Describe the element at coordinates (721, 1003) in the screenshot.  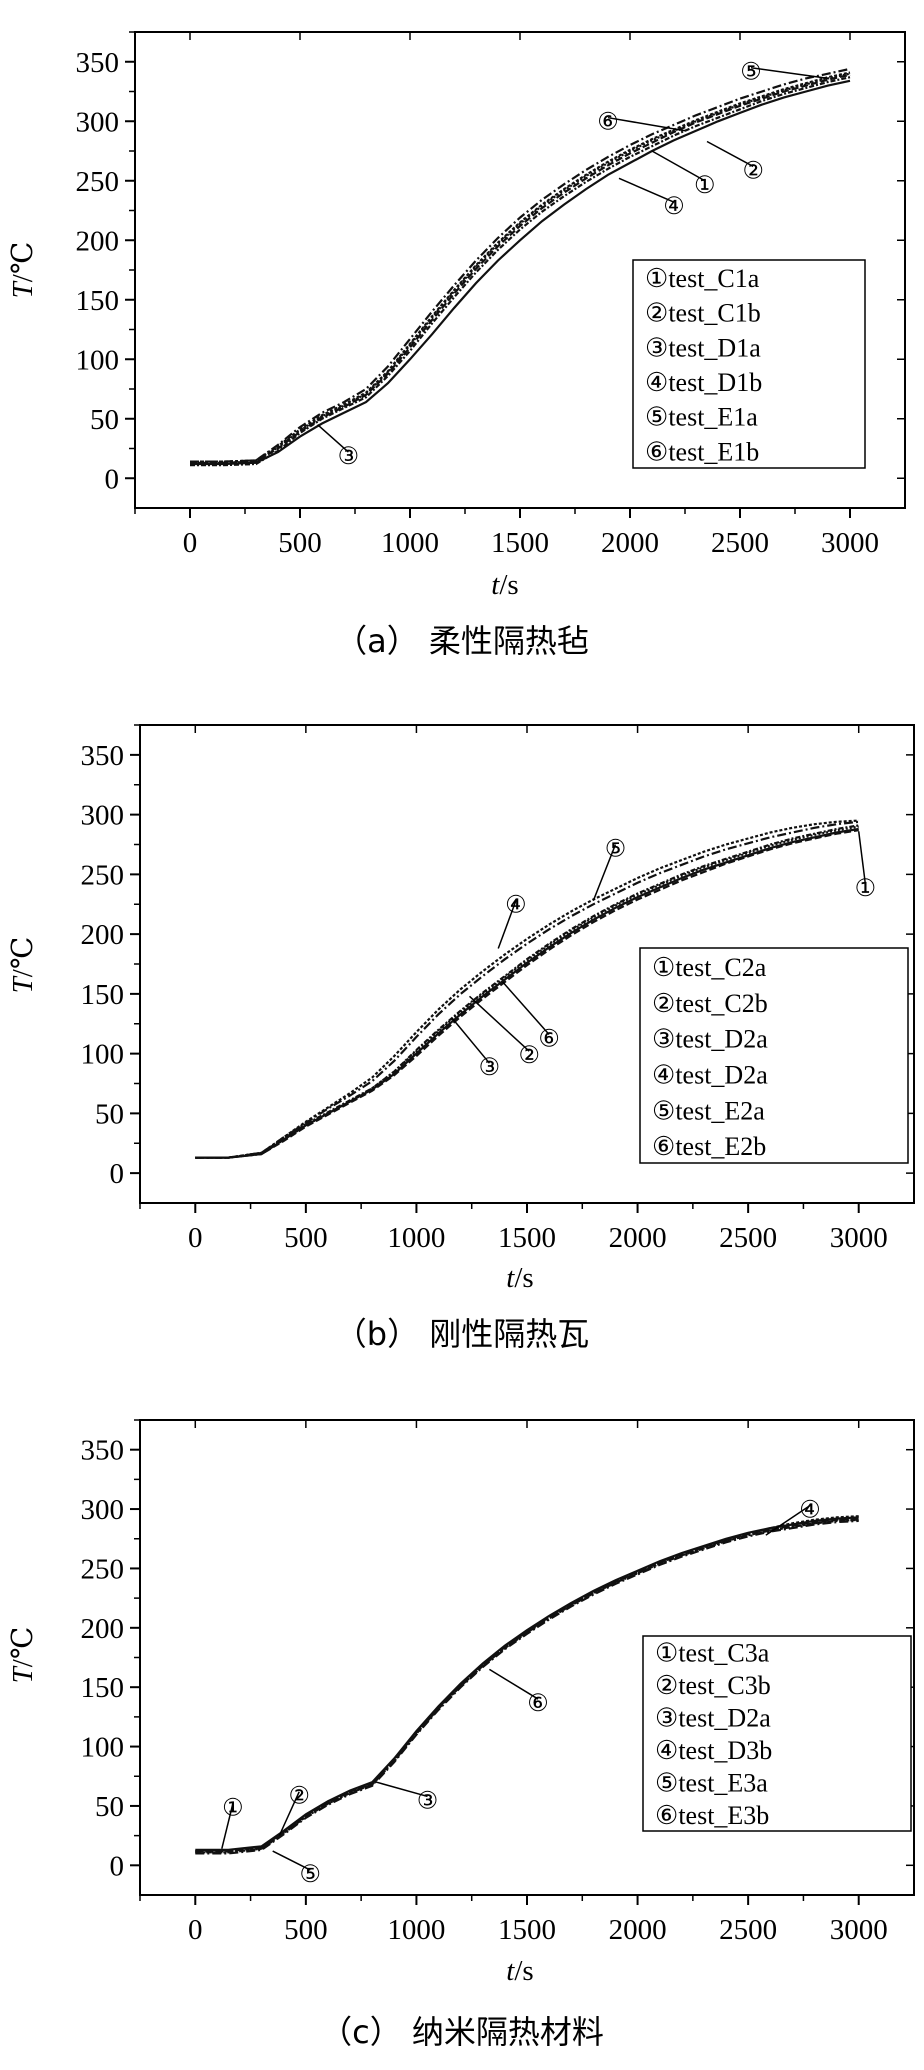
I see `legend-series-name: test_C2b` at that location.